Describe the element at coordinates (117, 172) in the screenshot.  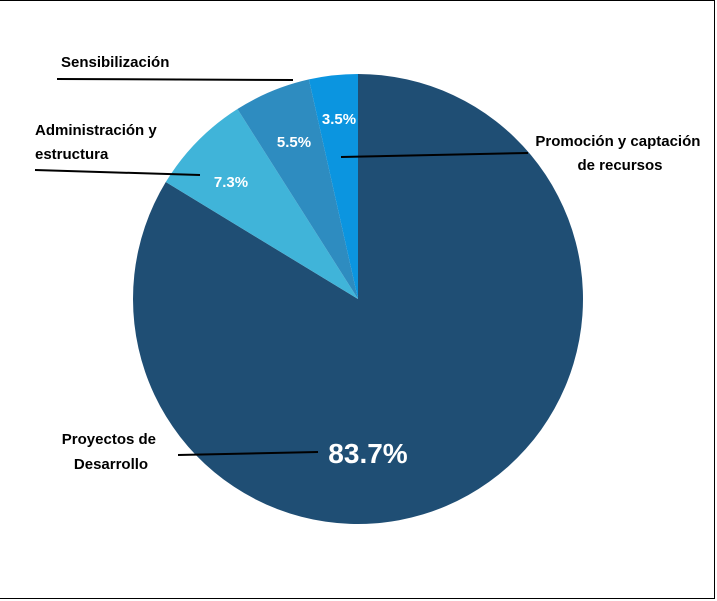
I see `leader-line-administracion` at that location.